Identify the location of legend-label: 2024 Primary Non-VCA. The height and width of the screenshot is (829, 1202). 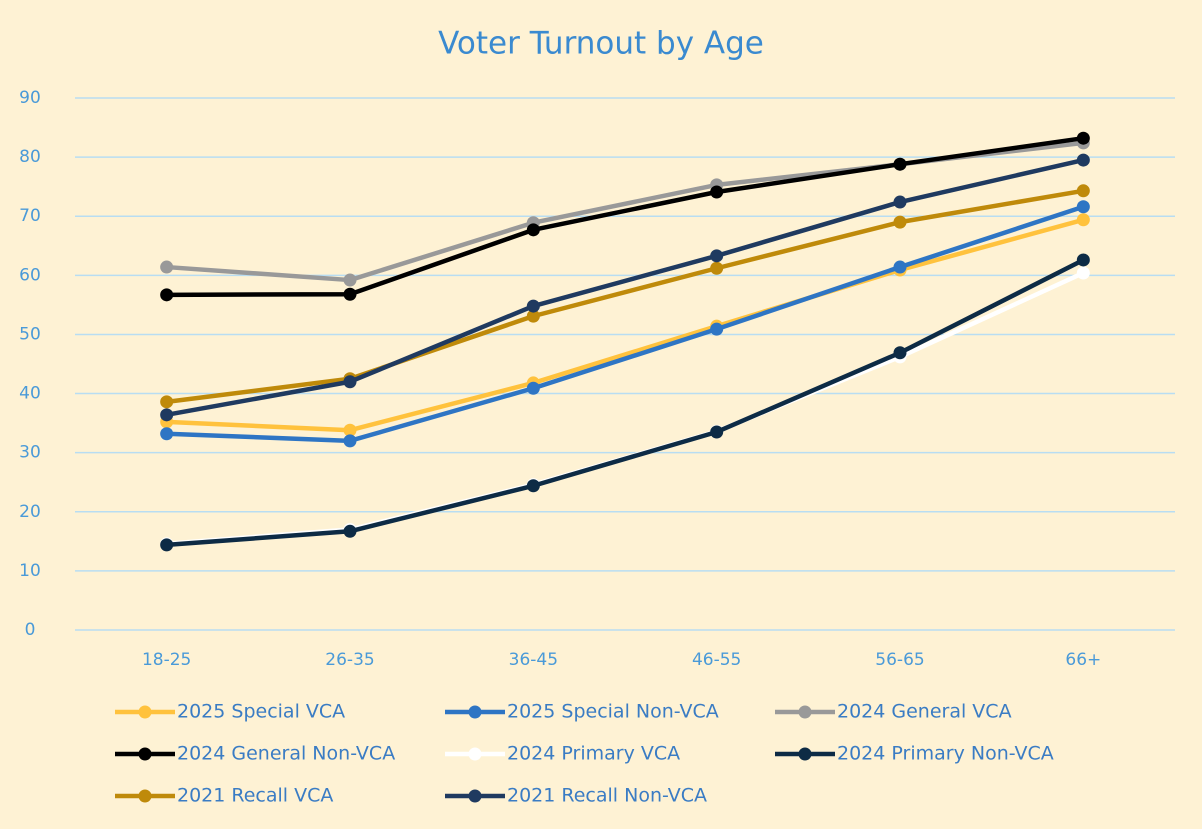
(945, 754).